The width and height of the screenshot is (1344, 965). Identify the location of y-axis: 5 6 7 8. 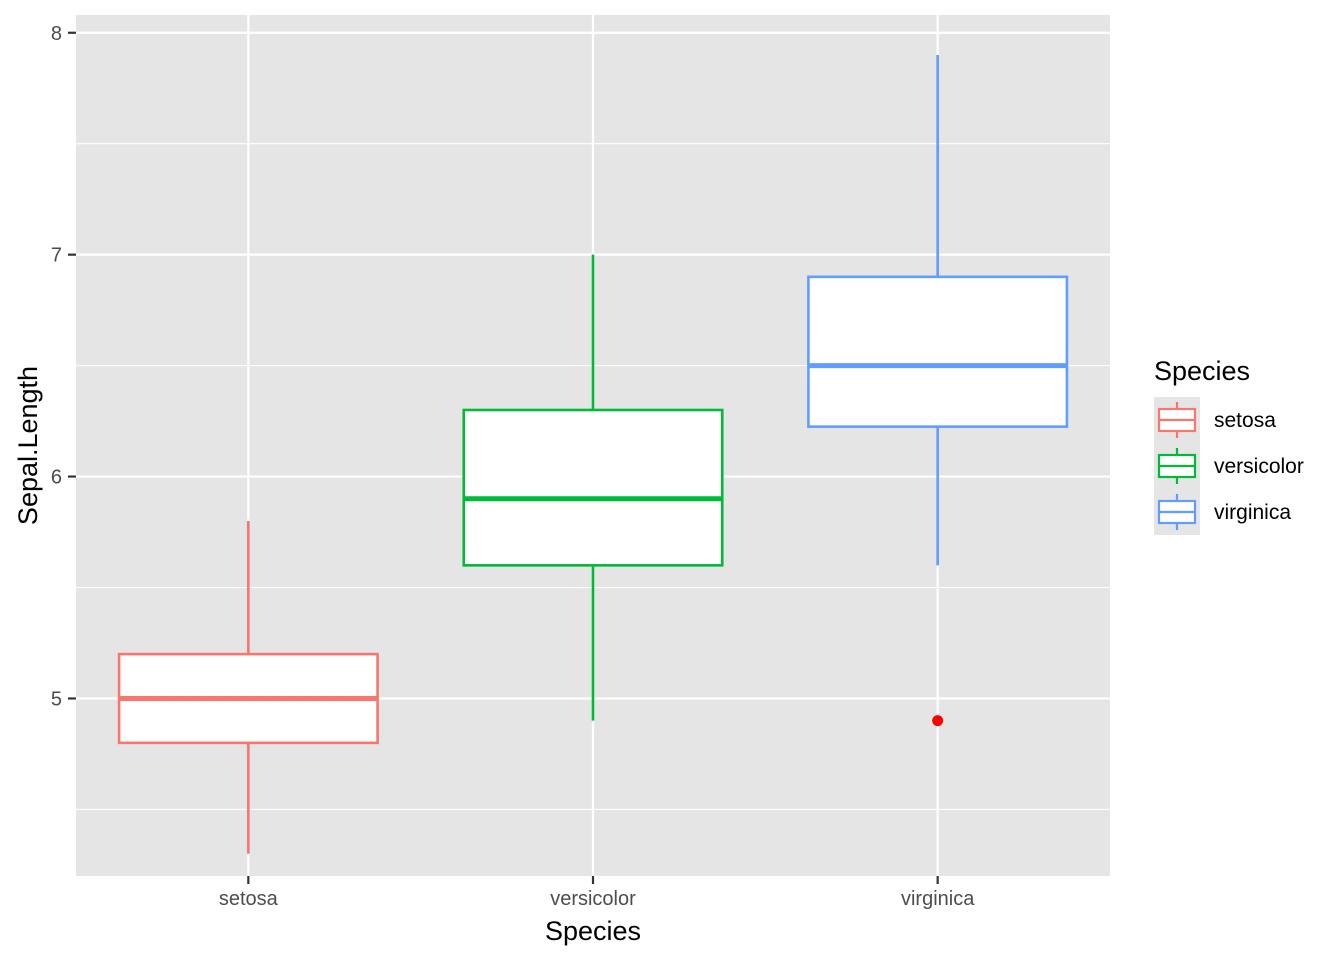
(63, 366).